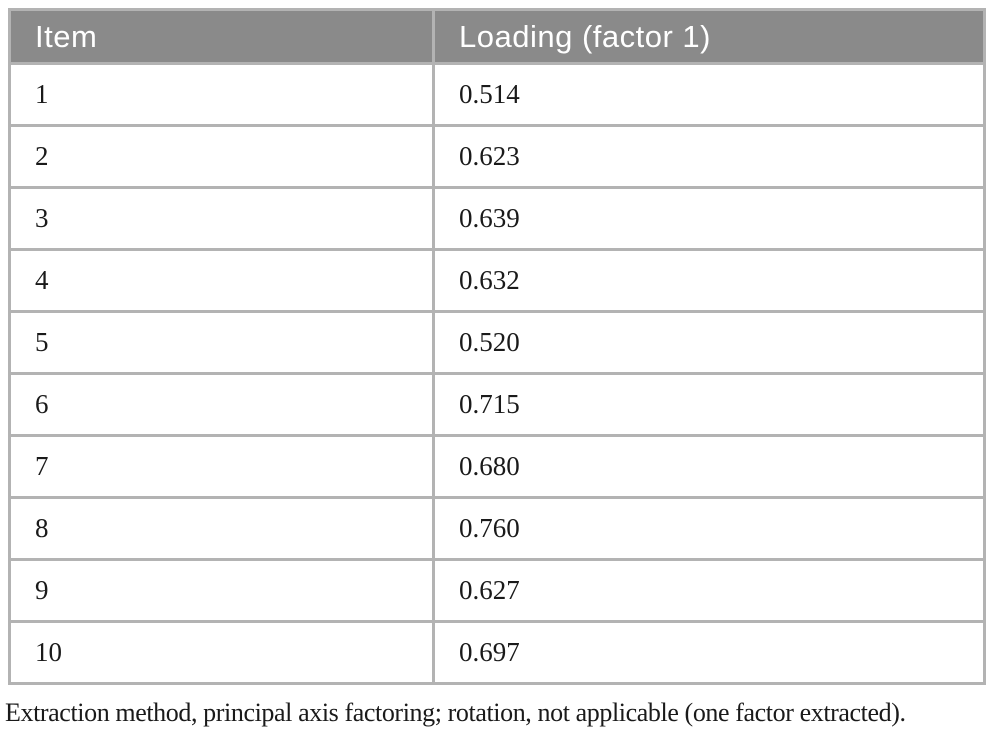 This screenshot has height=747, width=991. What do you see at coordinates (708, 280) in the screenshot?
I see `loading-cell: 0.632` at bounding box center [708, 280].